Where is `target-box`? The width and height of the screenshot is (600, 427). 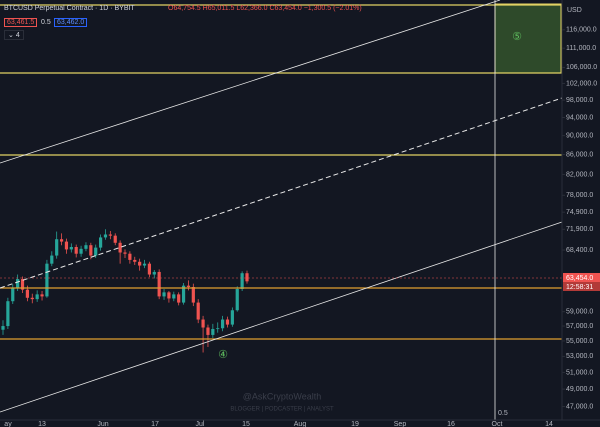 target-box is located at coordinates (528, 38).